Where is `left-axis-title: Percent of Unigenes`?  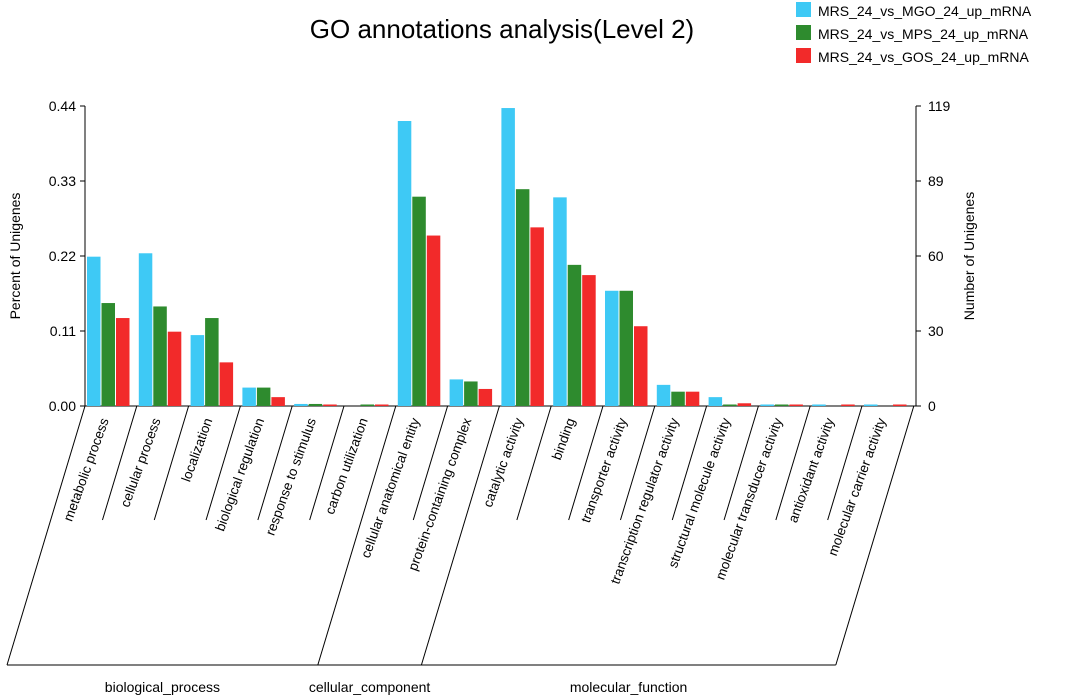
left-axis-title: Percent of Unigenes is located at coordinates (15, 256).